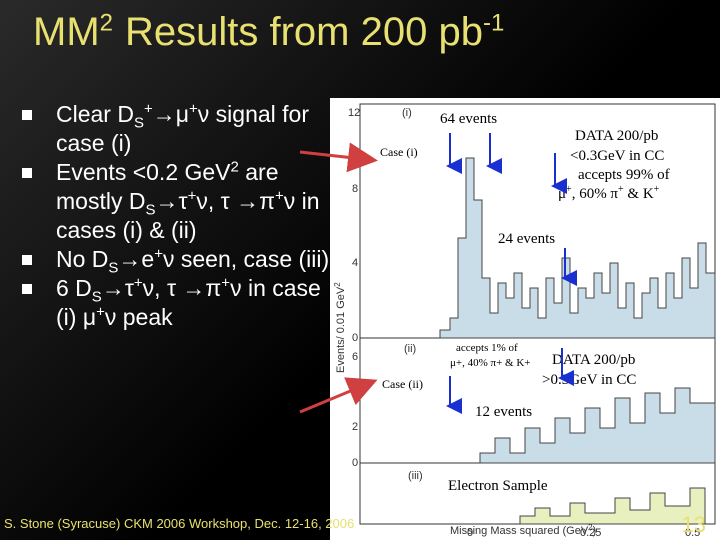 Image resolution: width=720 pixels, height=540 pixels. What do you see at coordinates (593, 360) in the screenshot?
I see `data-lower-line: DATA 200/pb` at bounding box center [593, 360].